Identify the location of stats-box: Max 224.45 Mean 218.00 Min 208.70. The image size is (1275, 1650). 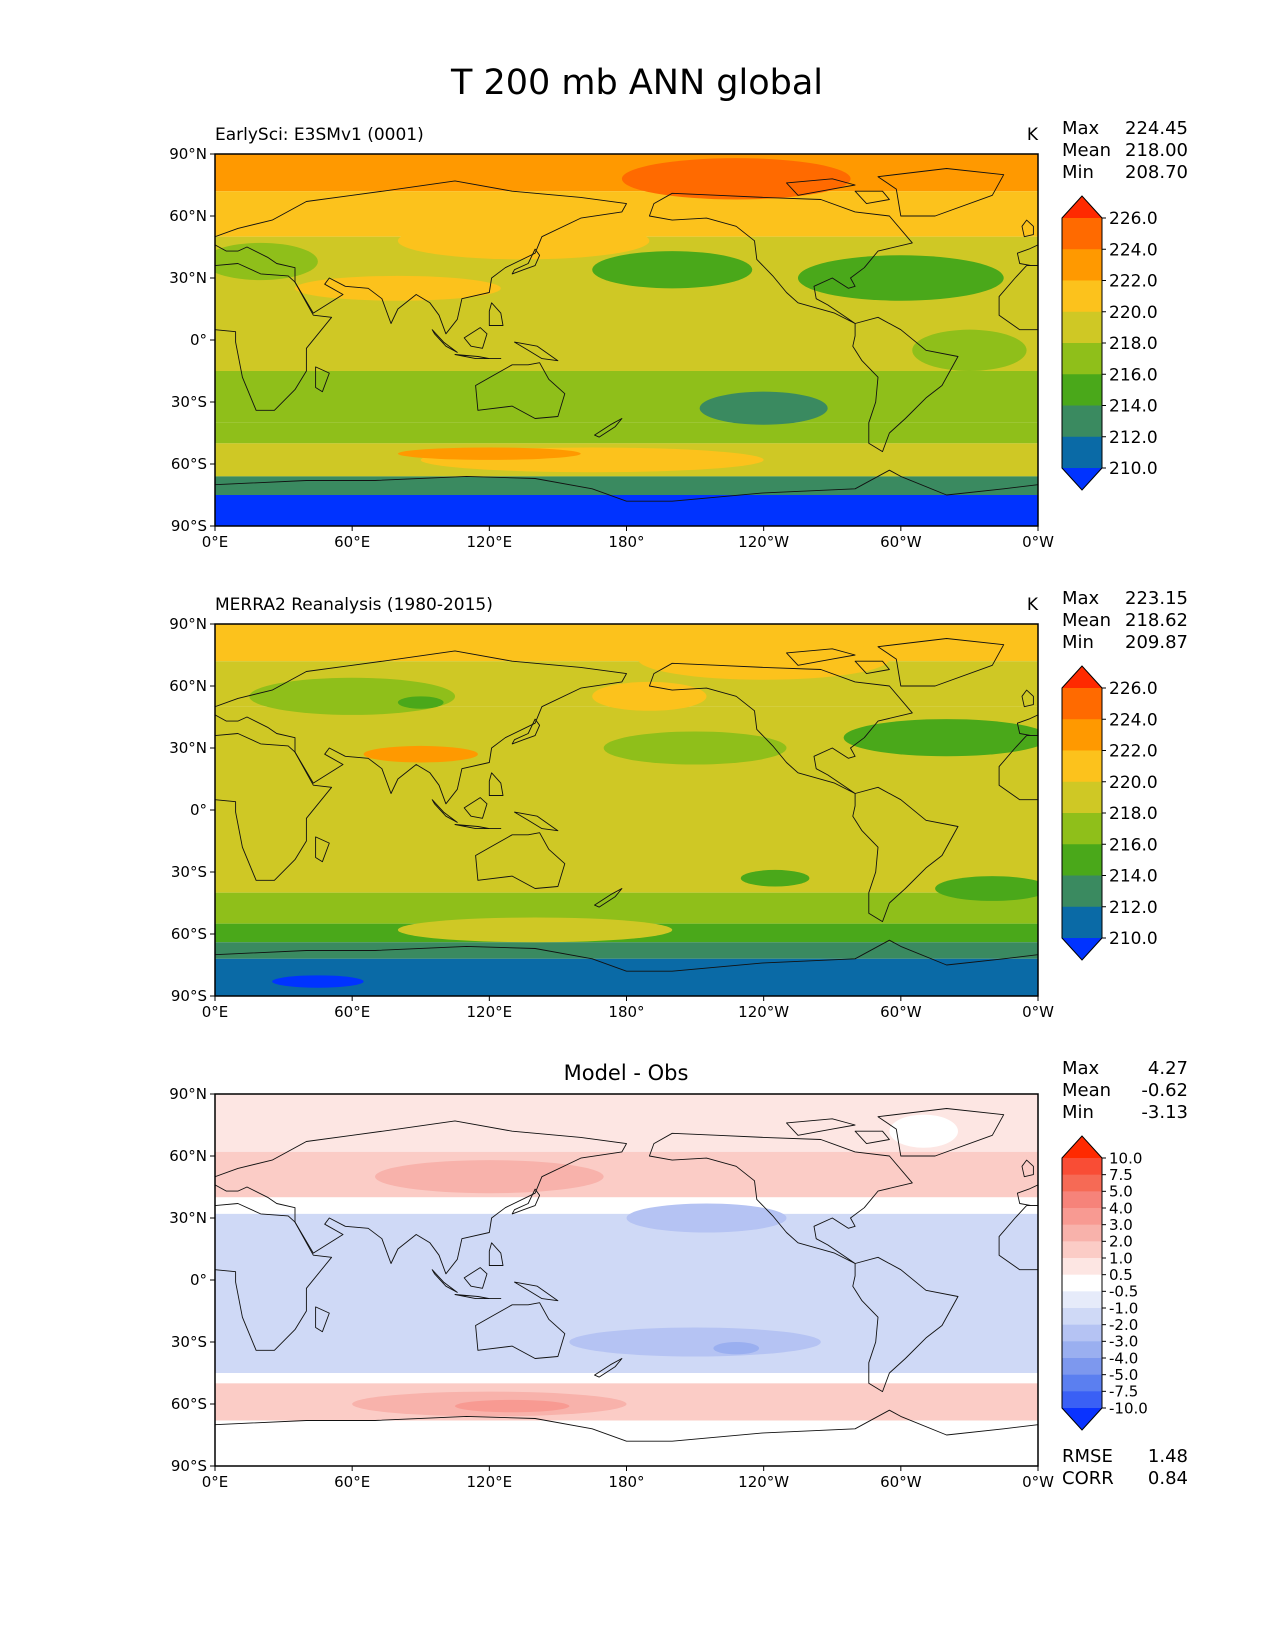
(1125, 150).